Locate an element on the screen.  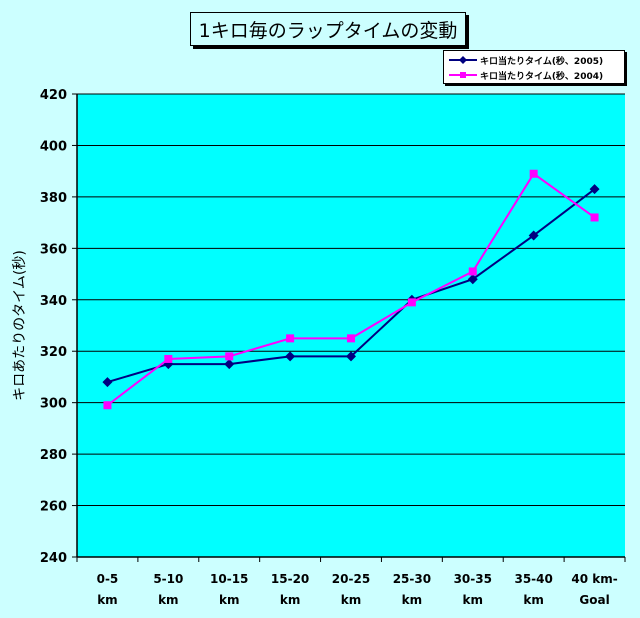
y-tick-label: 340 is located at coordinates (53, 301).